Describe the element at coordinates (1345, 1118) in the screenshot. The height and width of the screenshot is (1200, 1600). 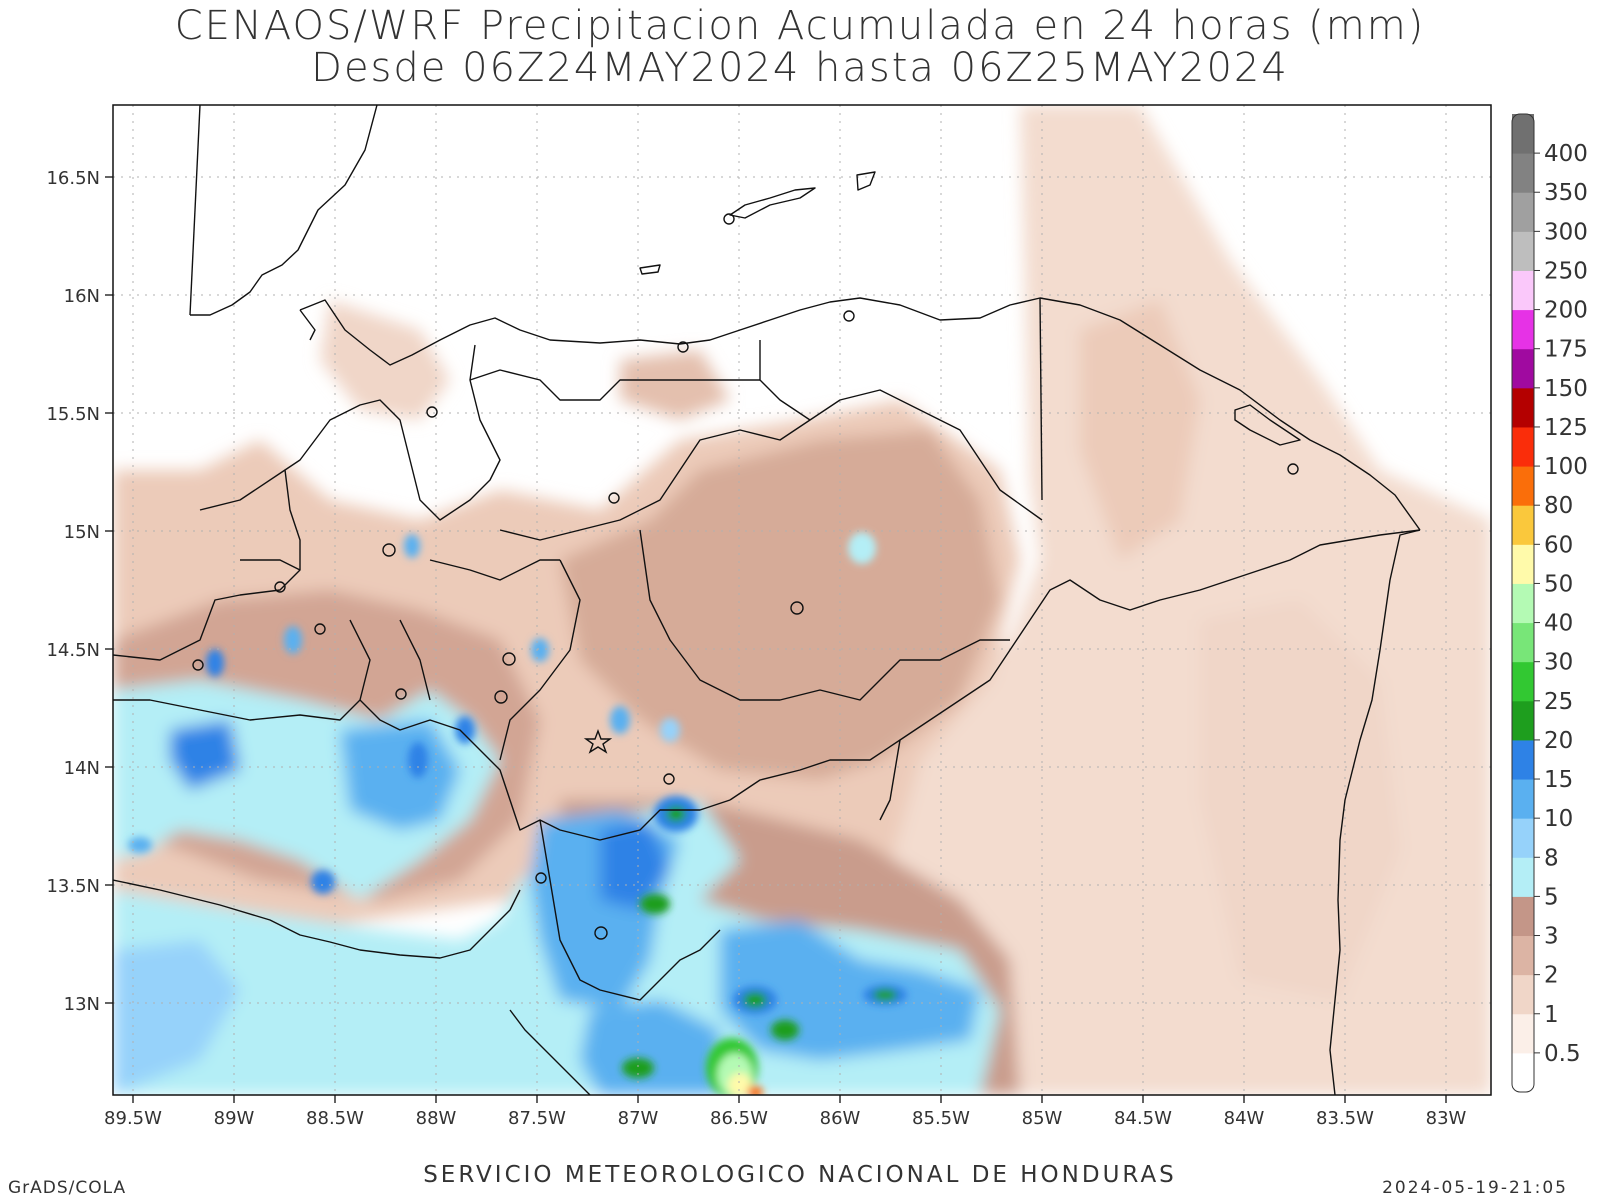
I see `lon-label: 83.5W` at that location.